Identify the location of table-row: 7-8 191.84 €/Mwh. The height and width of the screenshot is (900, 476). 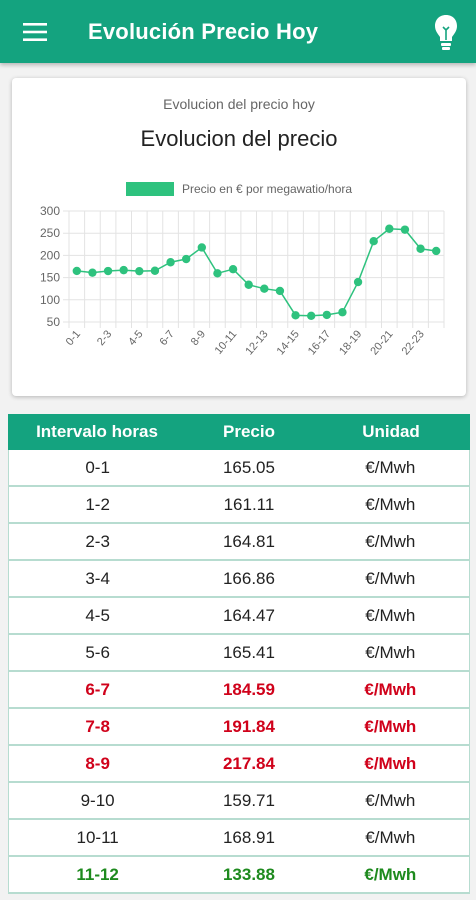
(239, 727).